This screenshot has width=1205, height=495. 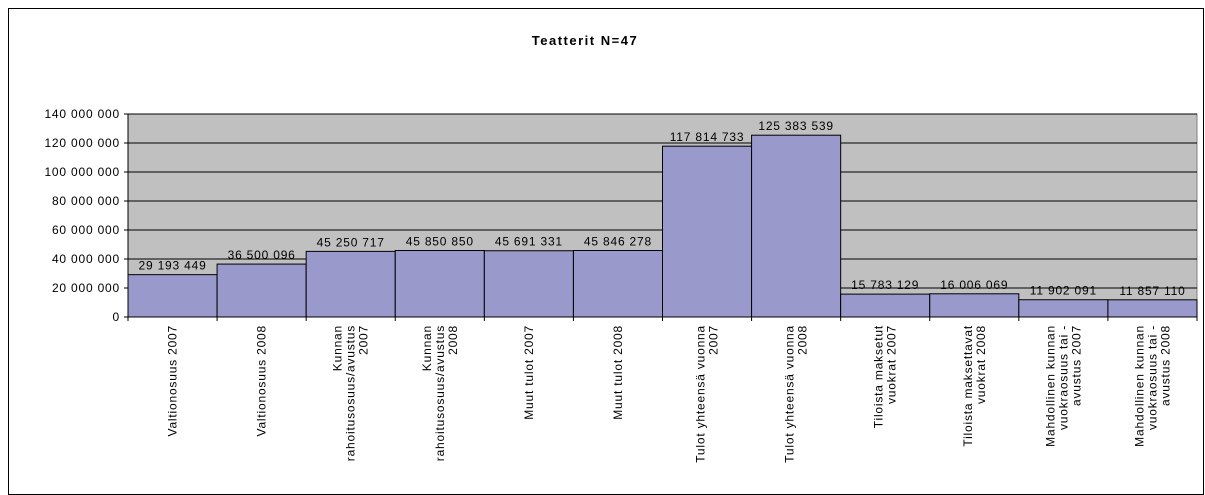 I want to click on chart-title: Teatterit N=47, so click(x=585, y=40).